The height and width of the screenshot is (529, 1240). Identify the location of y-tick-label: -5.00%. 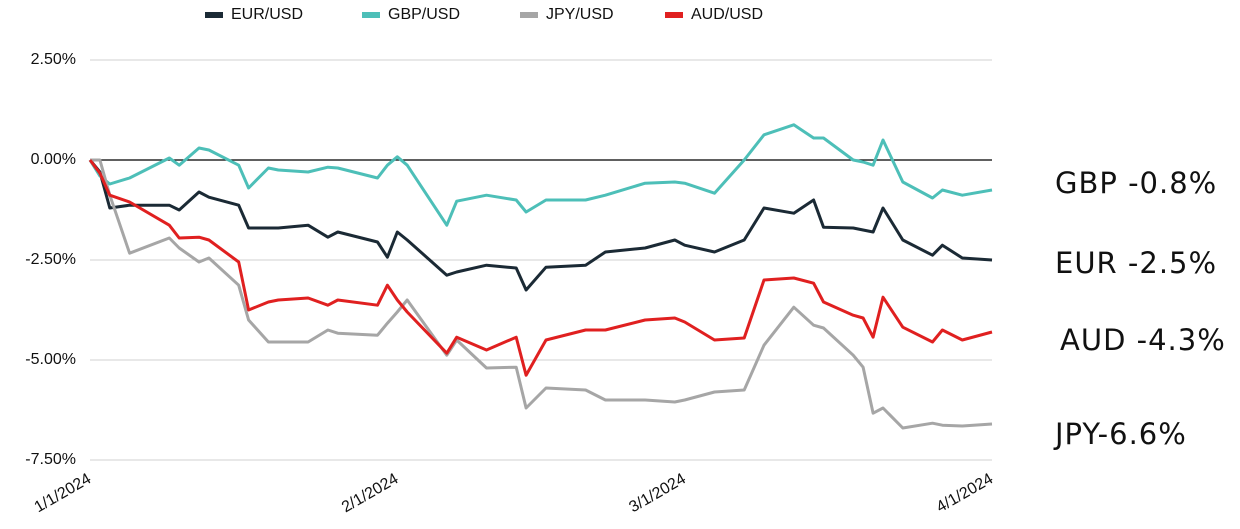
(50, 359).